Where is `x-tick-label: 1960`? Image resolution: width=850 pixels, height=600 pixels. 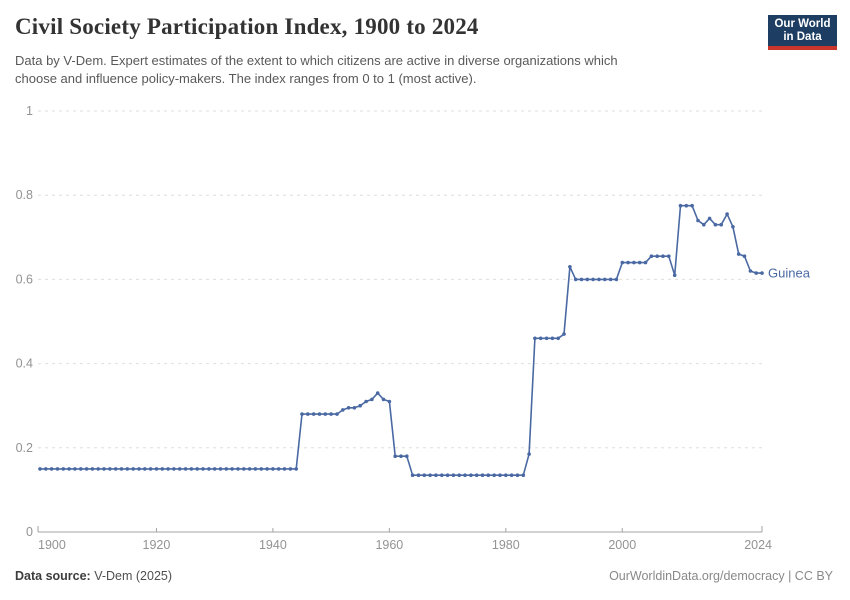
x-tick-label: 1960 is located at coordinates (389, 545).